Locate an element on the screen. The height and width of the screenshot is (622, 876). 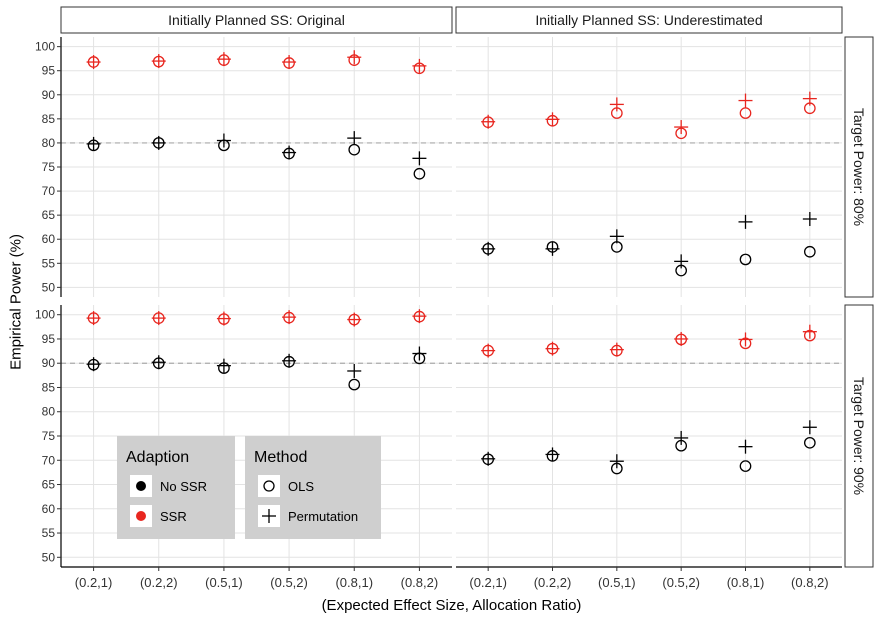
legend-title: Method is located at coordinates (280, 457).